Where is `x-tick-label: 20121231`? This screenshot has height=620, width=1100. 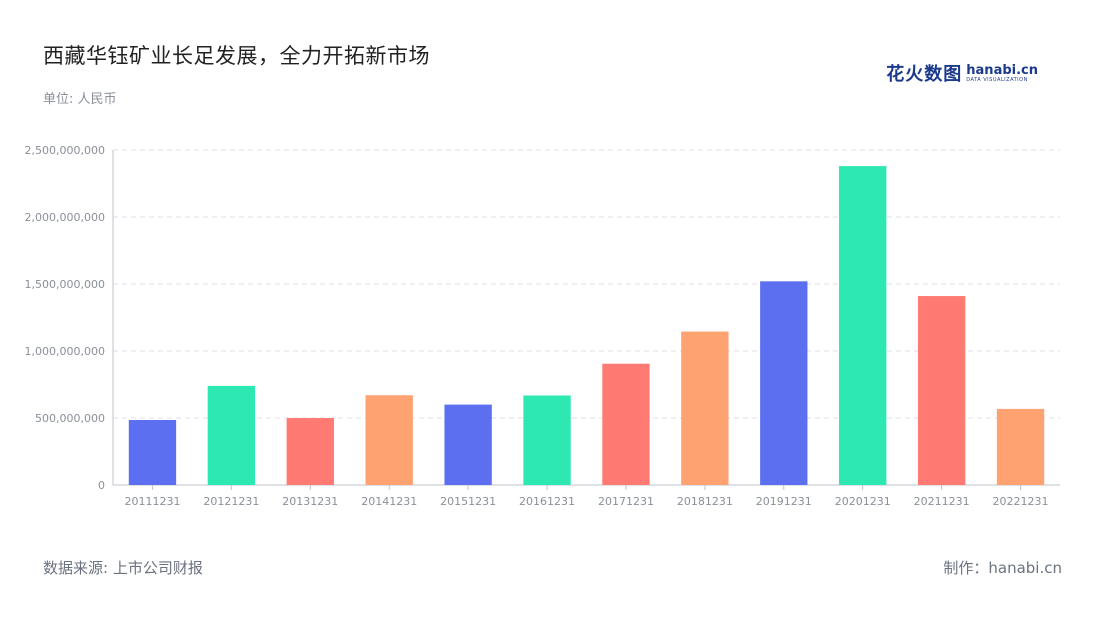
x-tick-label: 20121231 is located at coordinates (231, 501).